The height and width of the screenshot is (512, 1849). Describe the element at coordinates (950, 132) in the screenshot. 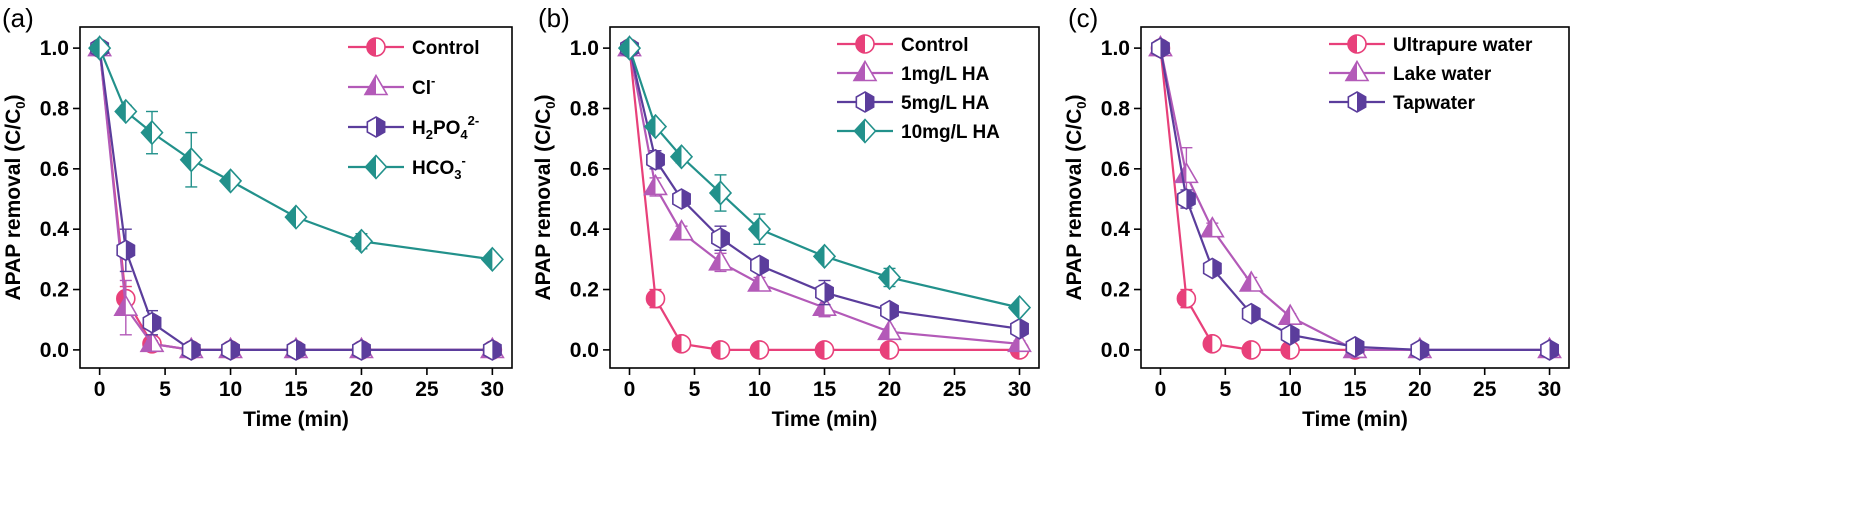

I see `legend-label: 10mg/L HA` at that location.